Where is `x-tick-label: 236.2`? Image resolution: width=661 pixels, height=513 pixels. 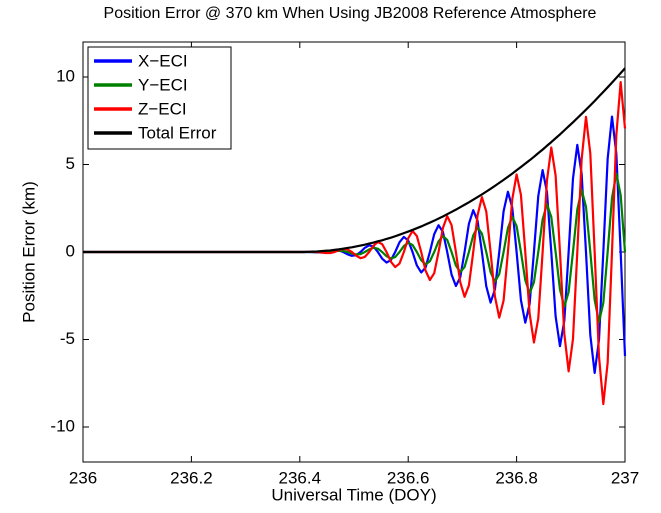 x-tick-label: 236.2 is located at coordinates (191, 477).